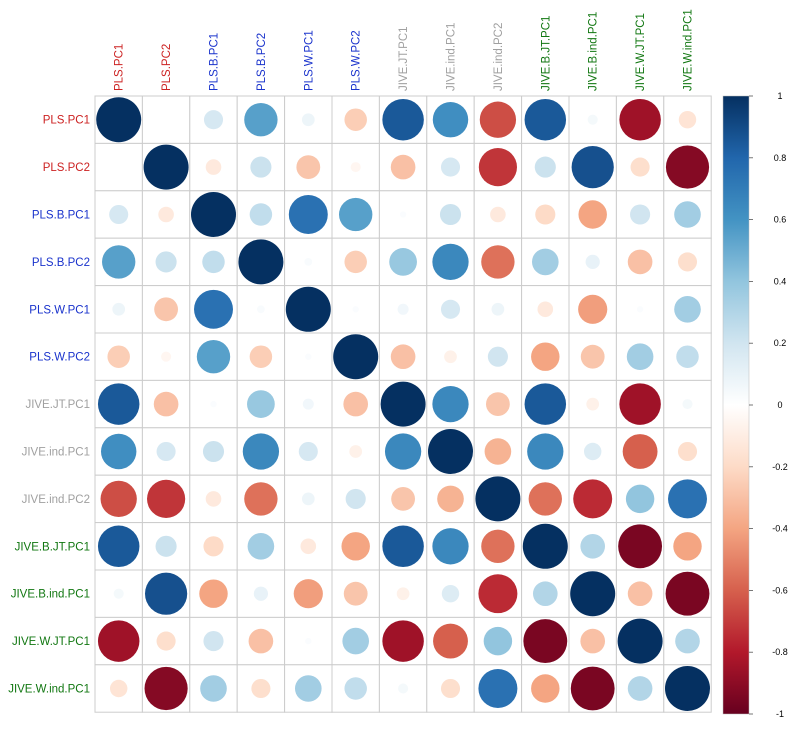  Describe the element at coordinates (308, 214) in the screenshot. I see `corr-circle-PLS.B.PC1-PLS.W.PC1` at that location.